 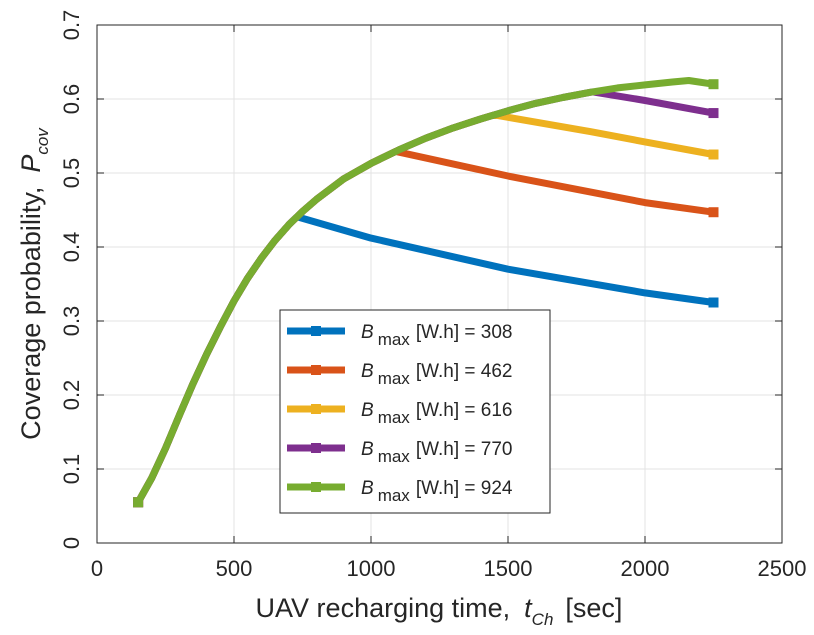 I want to click on y-tick-label: 0.6, so click(x=71, y=99).